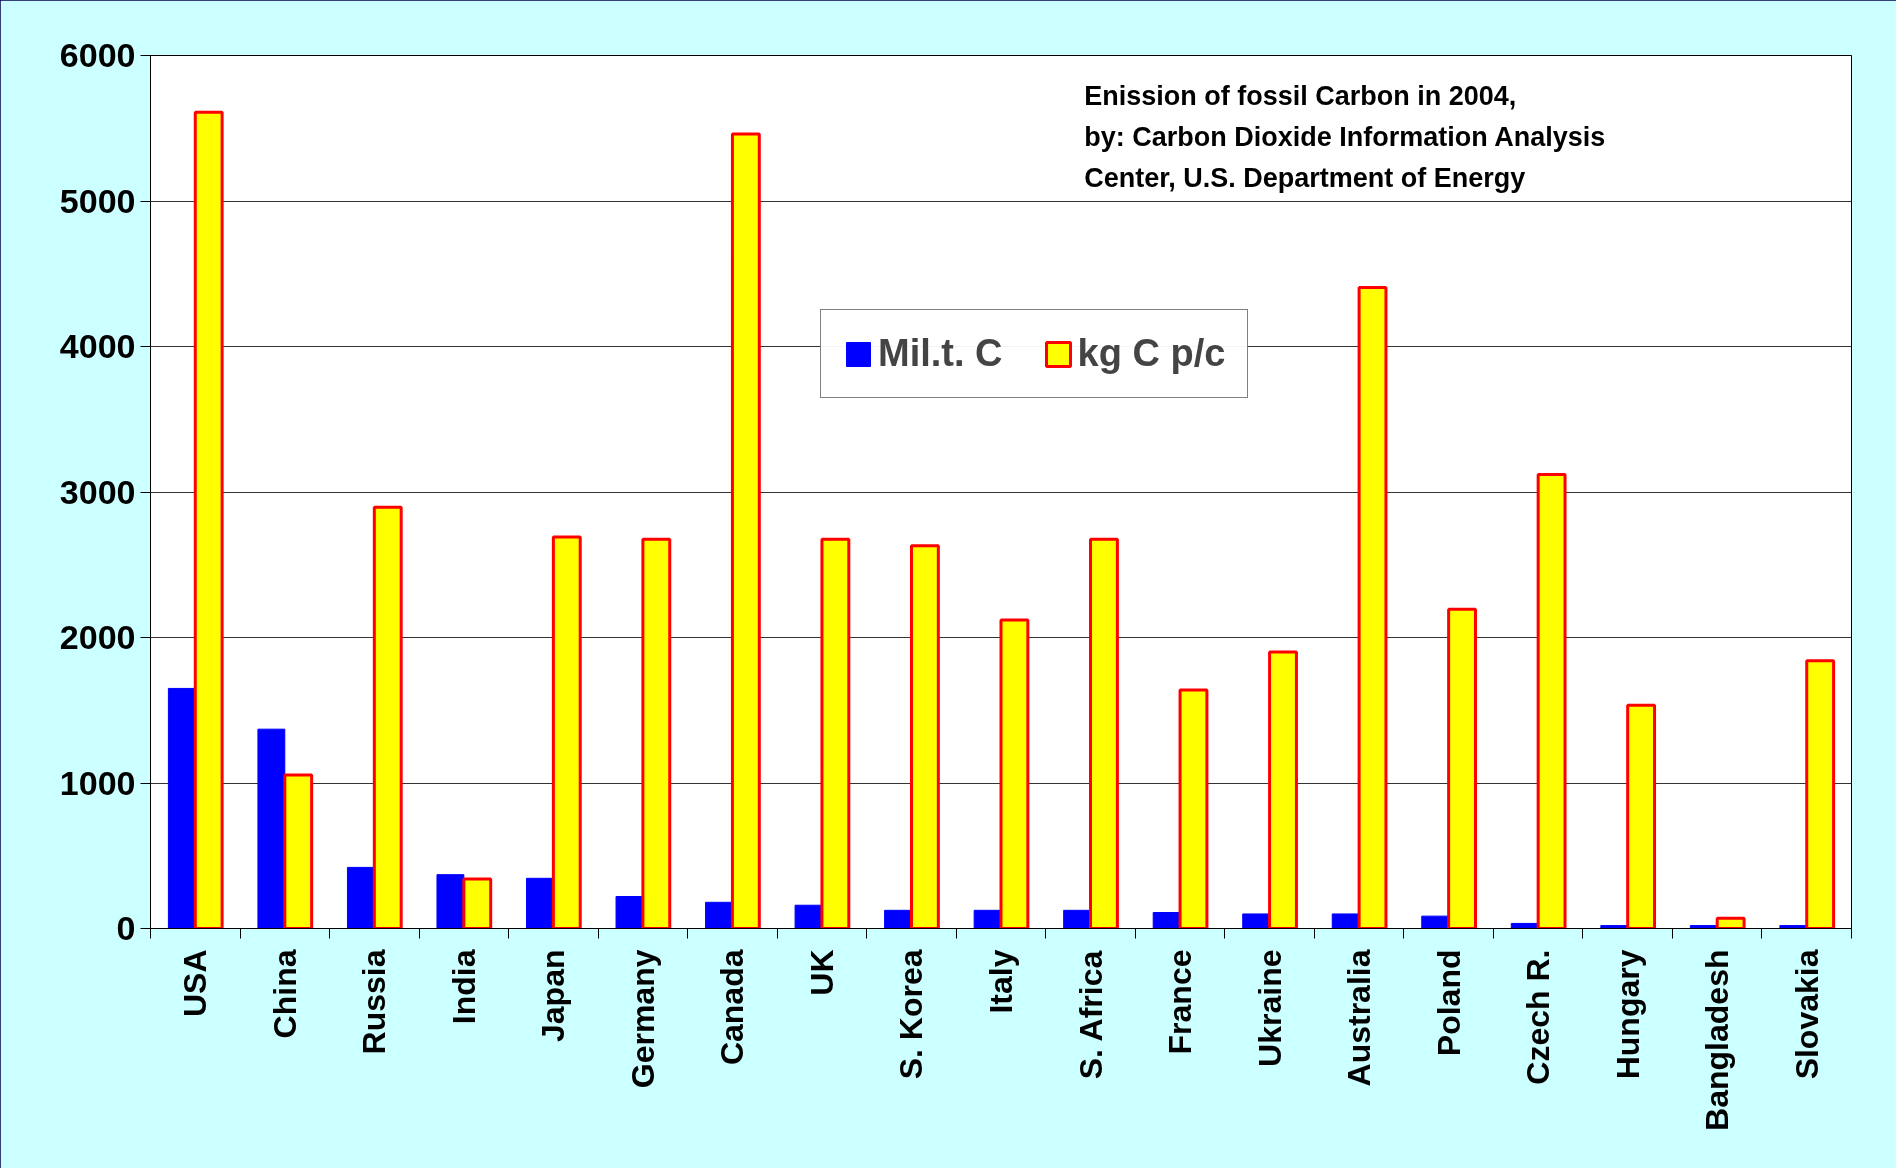 Image resolution: width=1896 pixels, height=1168 pixels. Describe the element at coordinates (1717, 1040) in the screenshot. I see `x-tick-label: Bangladesh` at that location.